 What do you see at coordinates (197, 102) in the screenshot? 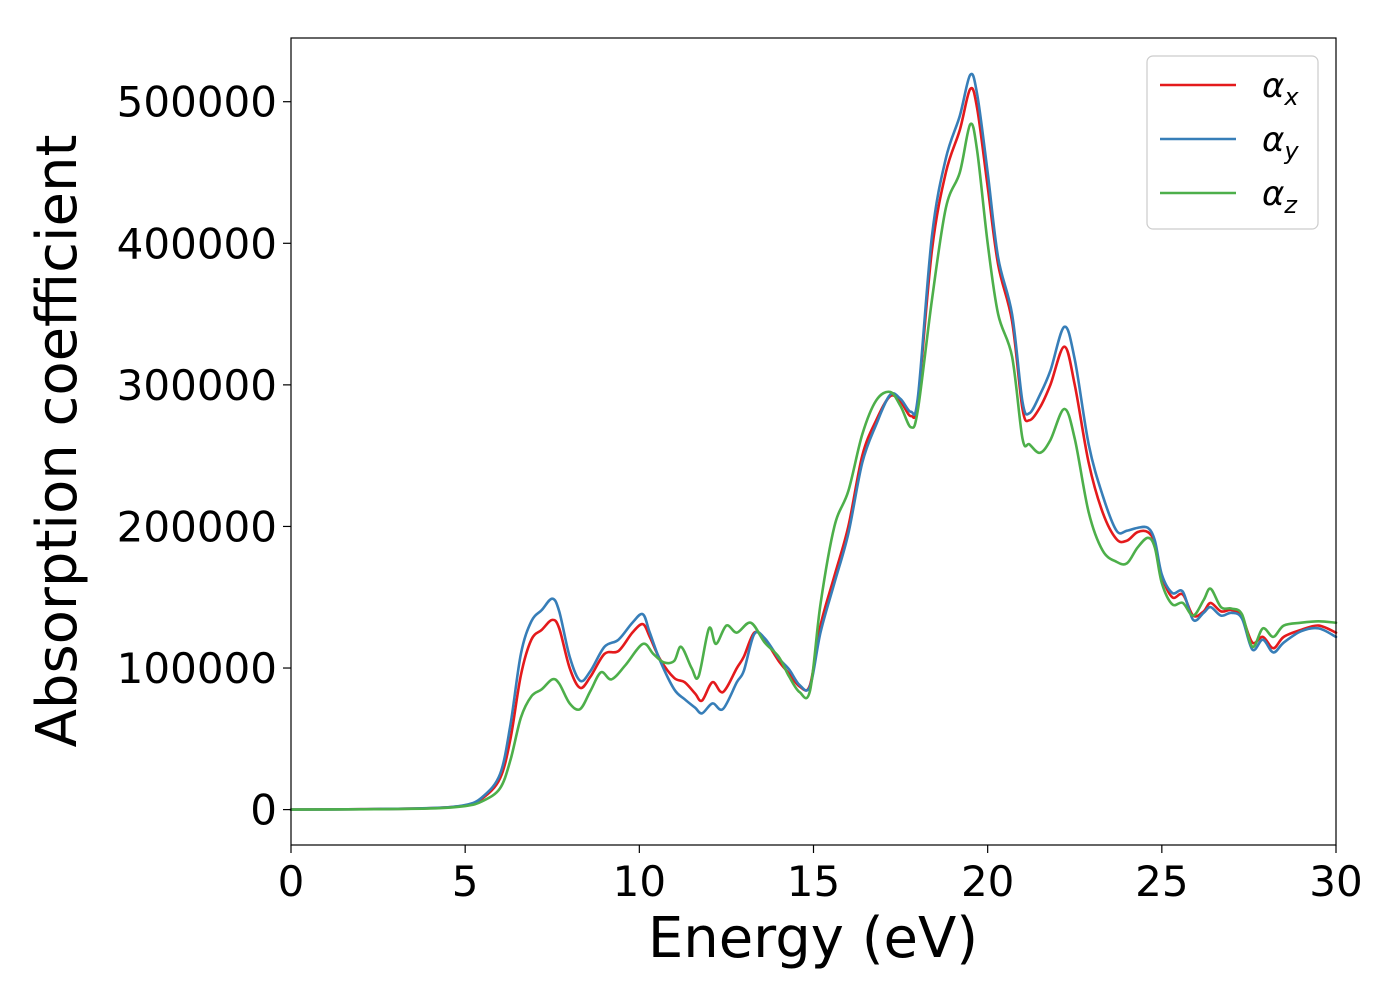
I see `y-tick-label: 500000` at bounding box center [197, 102].